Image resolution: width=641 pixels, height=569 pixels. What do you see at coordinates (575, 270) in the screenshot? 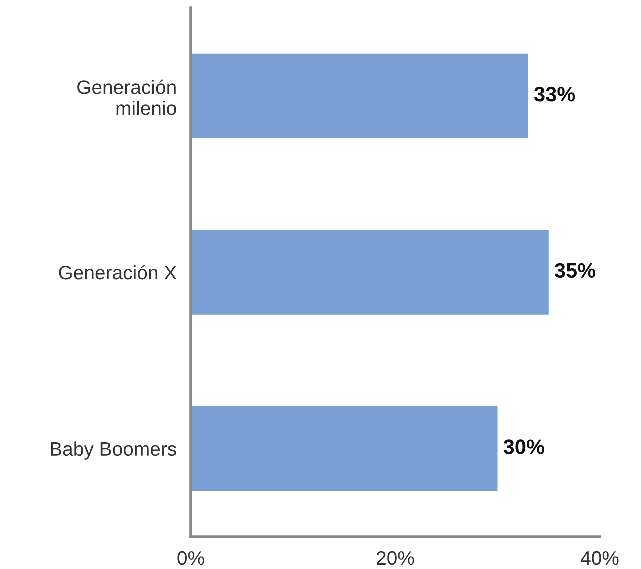
I see `data-label: 35%` at bounding box center [575, 270].